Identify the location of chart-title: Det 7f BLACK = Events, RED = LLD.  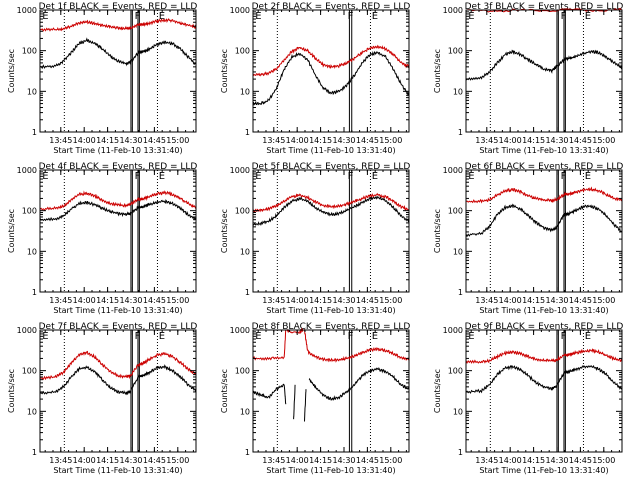
(118, 327).